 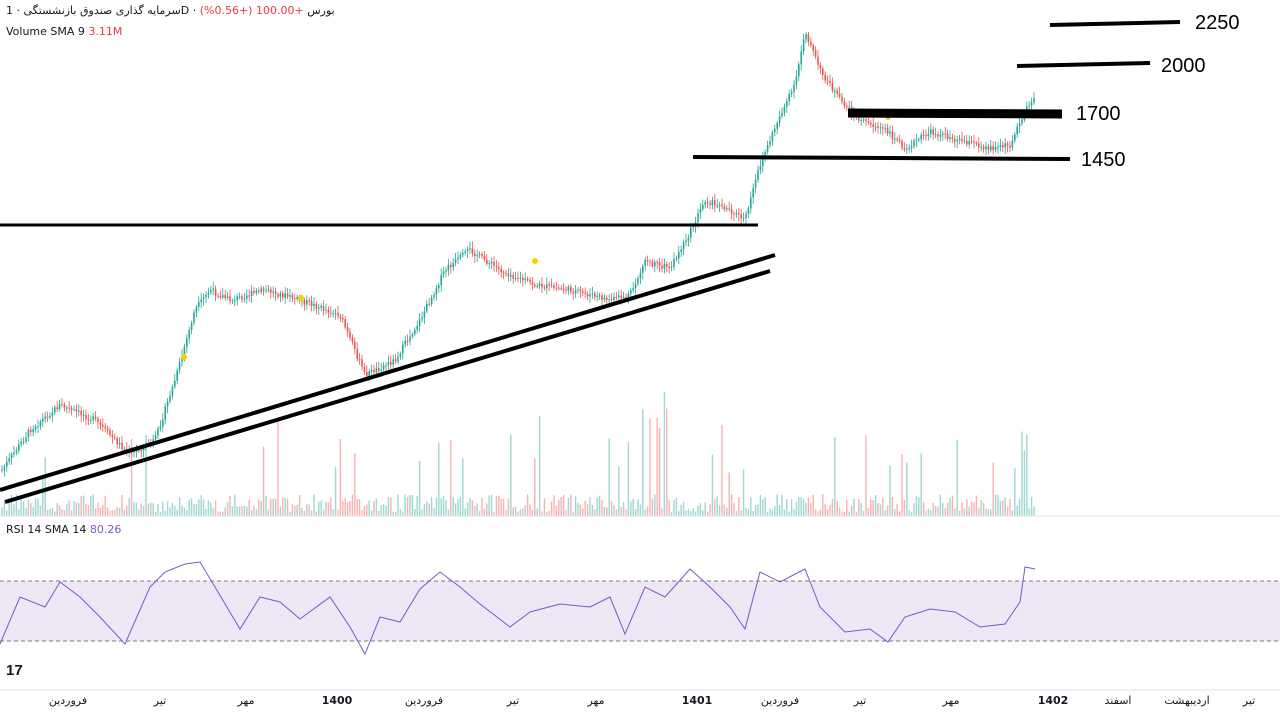 I want to click on tradingview-logo-icon: 17, so click(x=14, y=670).